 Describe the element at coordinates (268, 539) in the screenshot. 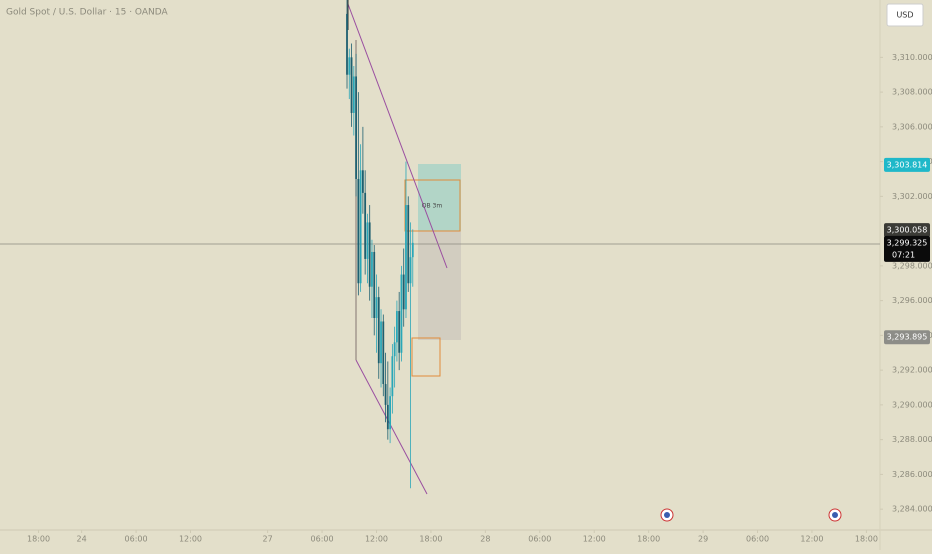

I see `x-tick-label: 27` at that location.